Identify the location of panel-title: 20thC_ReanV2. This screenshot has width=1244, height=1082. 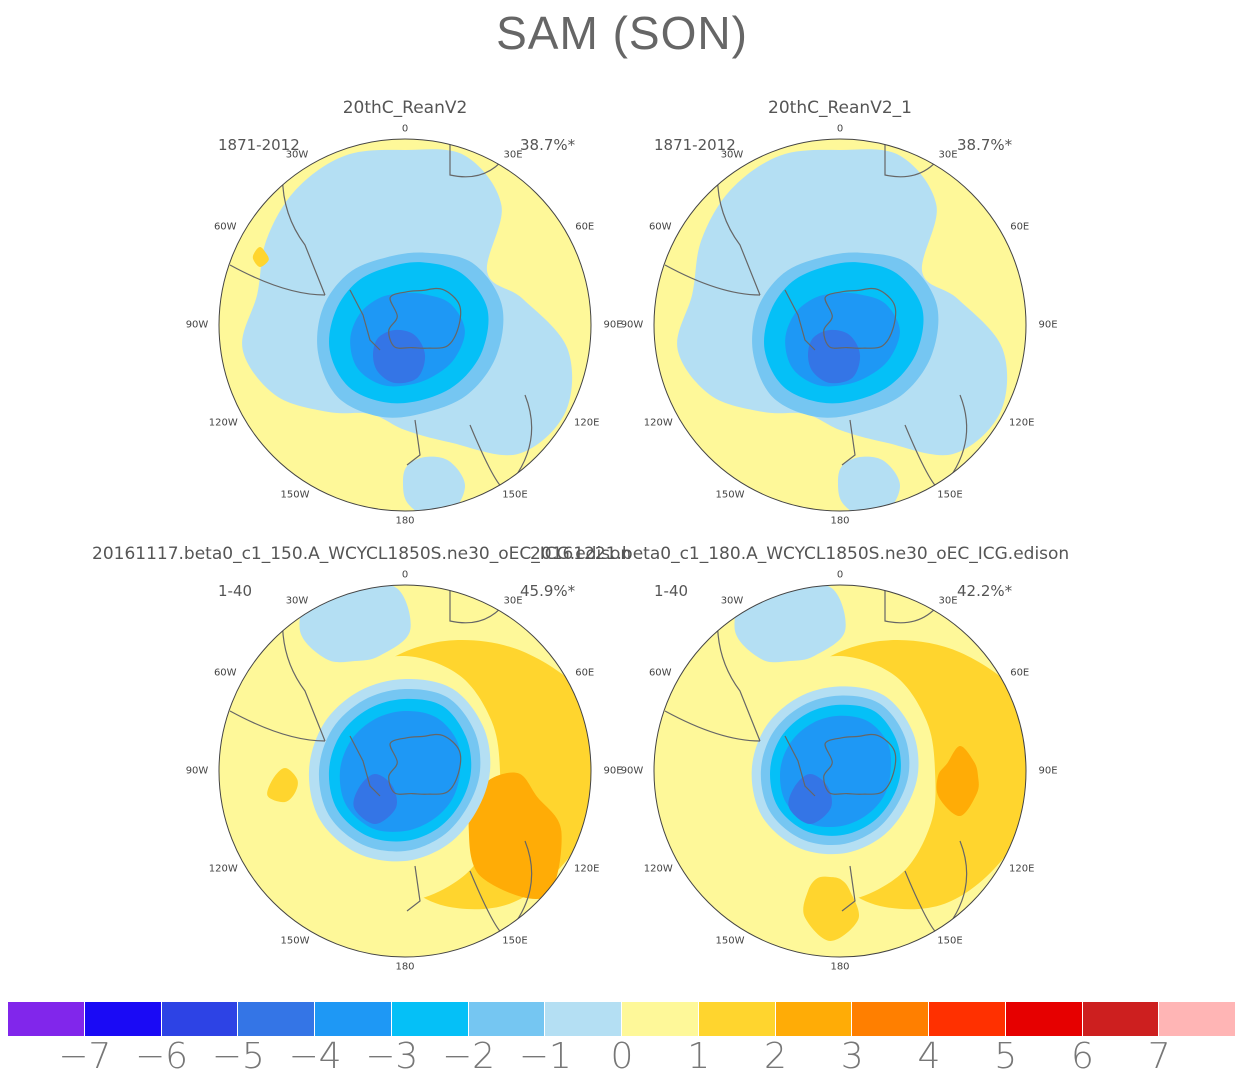
(405, 108).